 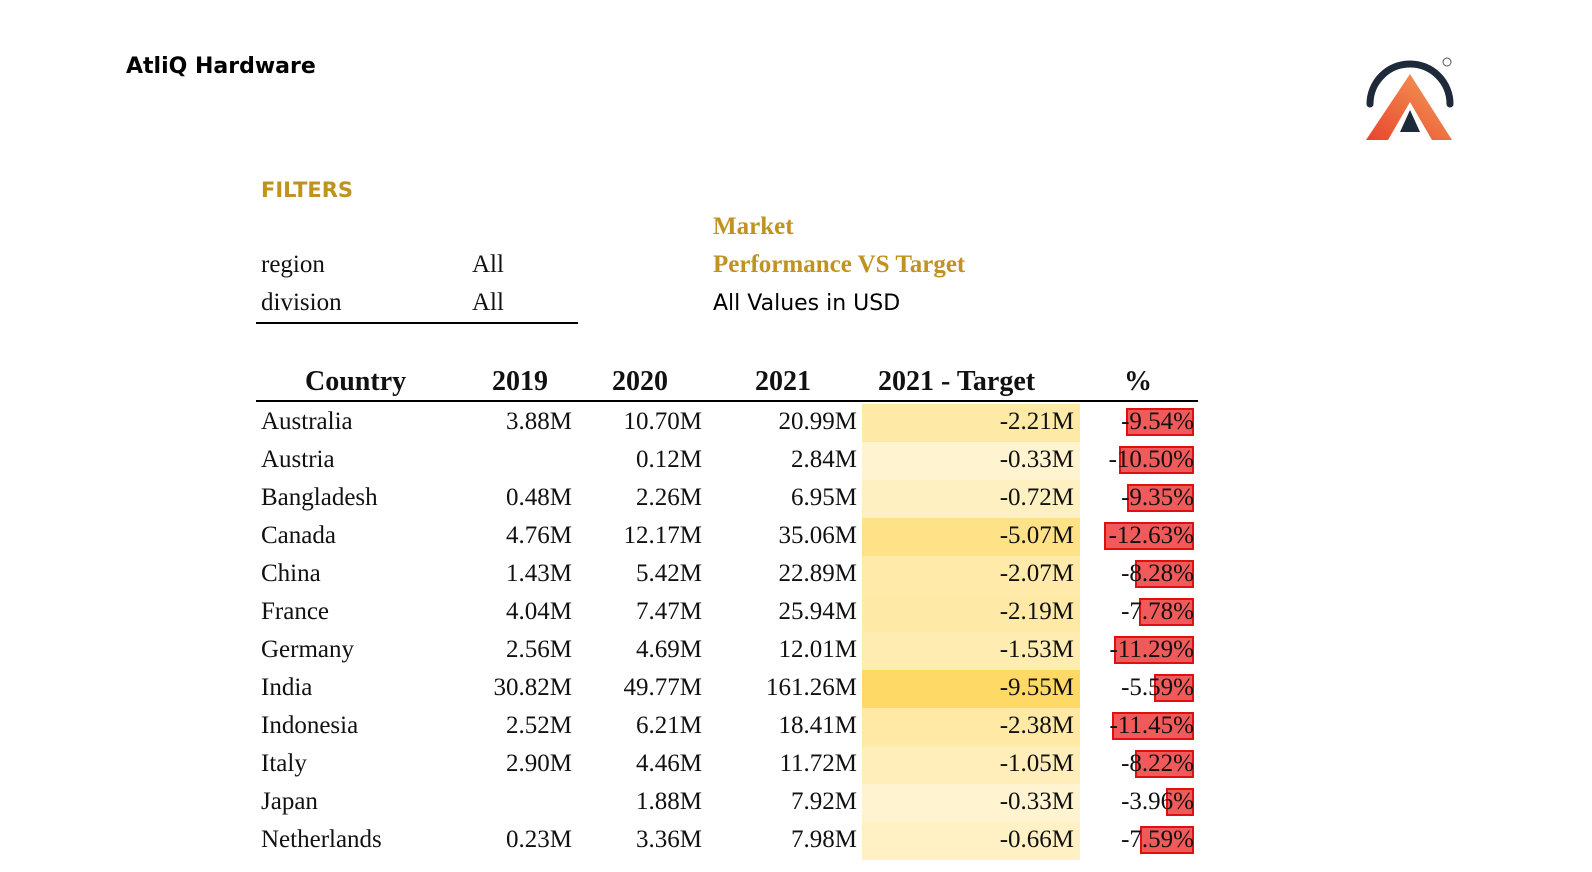 I want to click on value-2020-cell: 0.12M, so click(x=669, y=459).